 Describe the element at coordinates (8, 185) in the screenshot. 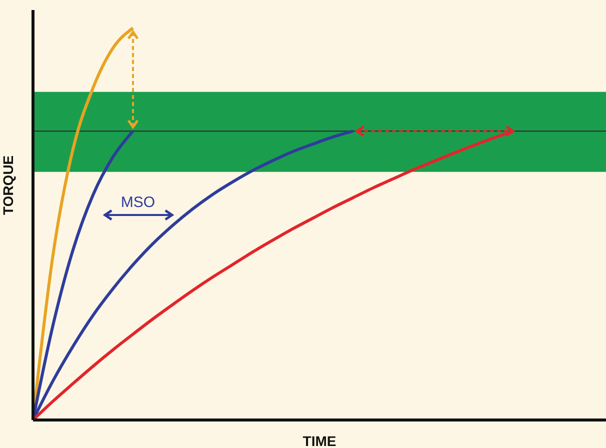

I see `y-axis-title: TORQUE` at that location.